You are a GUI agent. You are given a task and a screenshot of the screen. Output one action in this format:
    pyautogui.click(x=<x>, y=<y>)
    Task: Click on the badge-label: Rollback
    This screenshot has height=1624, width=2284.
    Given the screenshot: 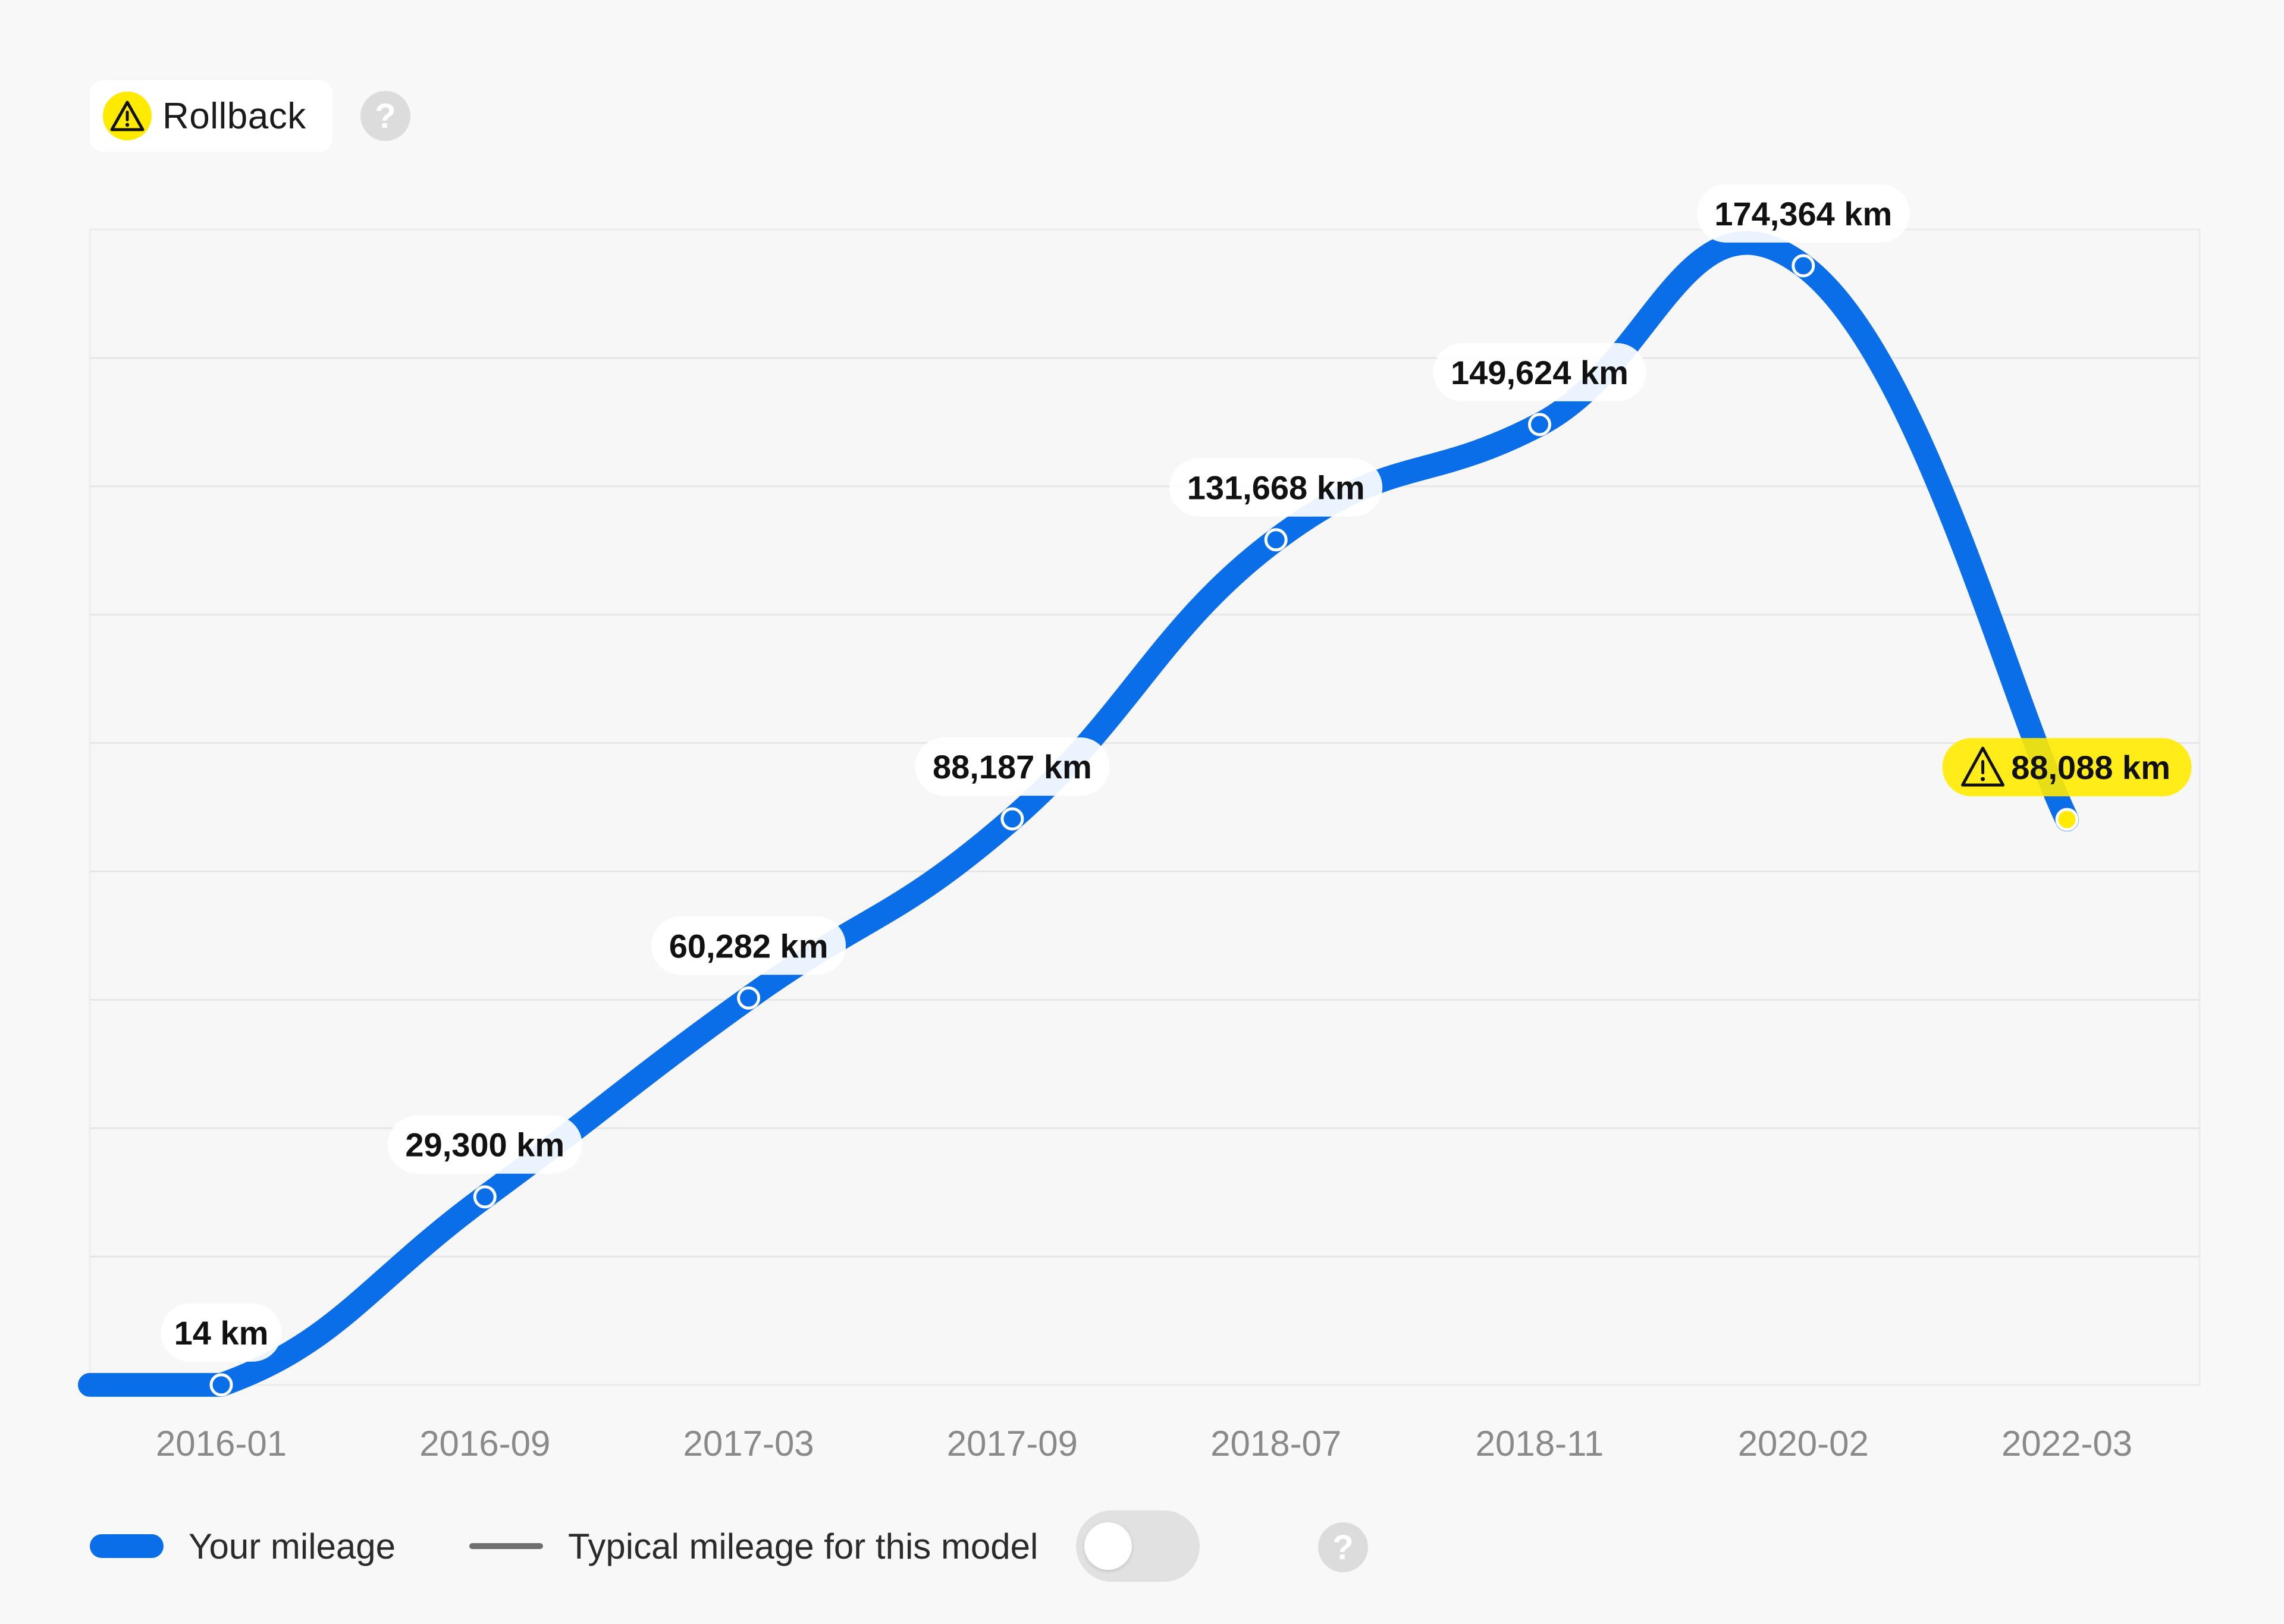 What is the action you would take?
    pyautogui.click(x=234, y=116)
    